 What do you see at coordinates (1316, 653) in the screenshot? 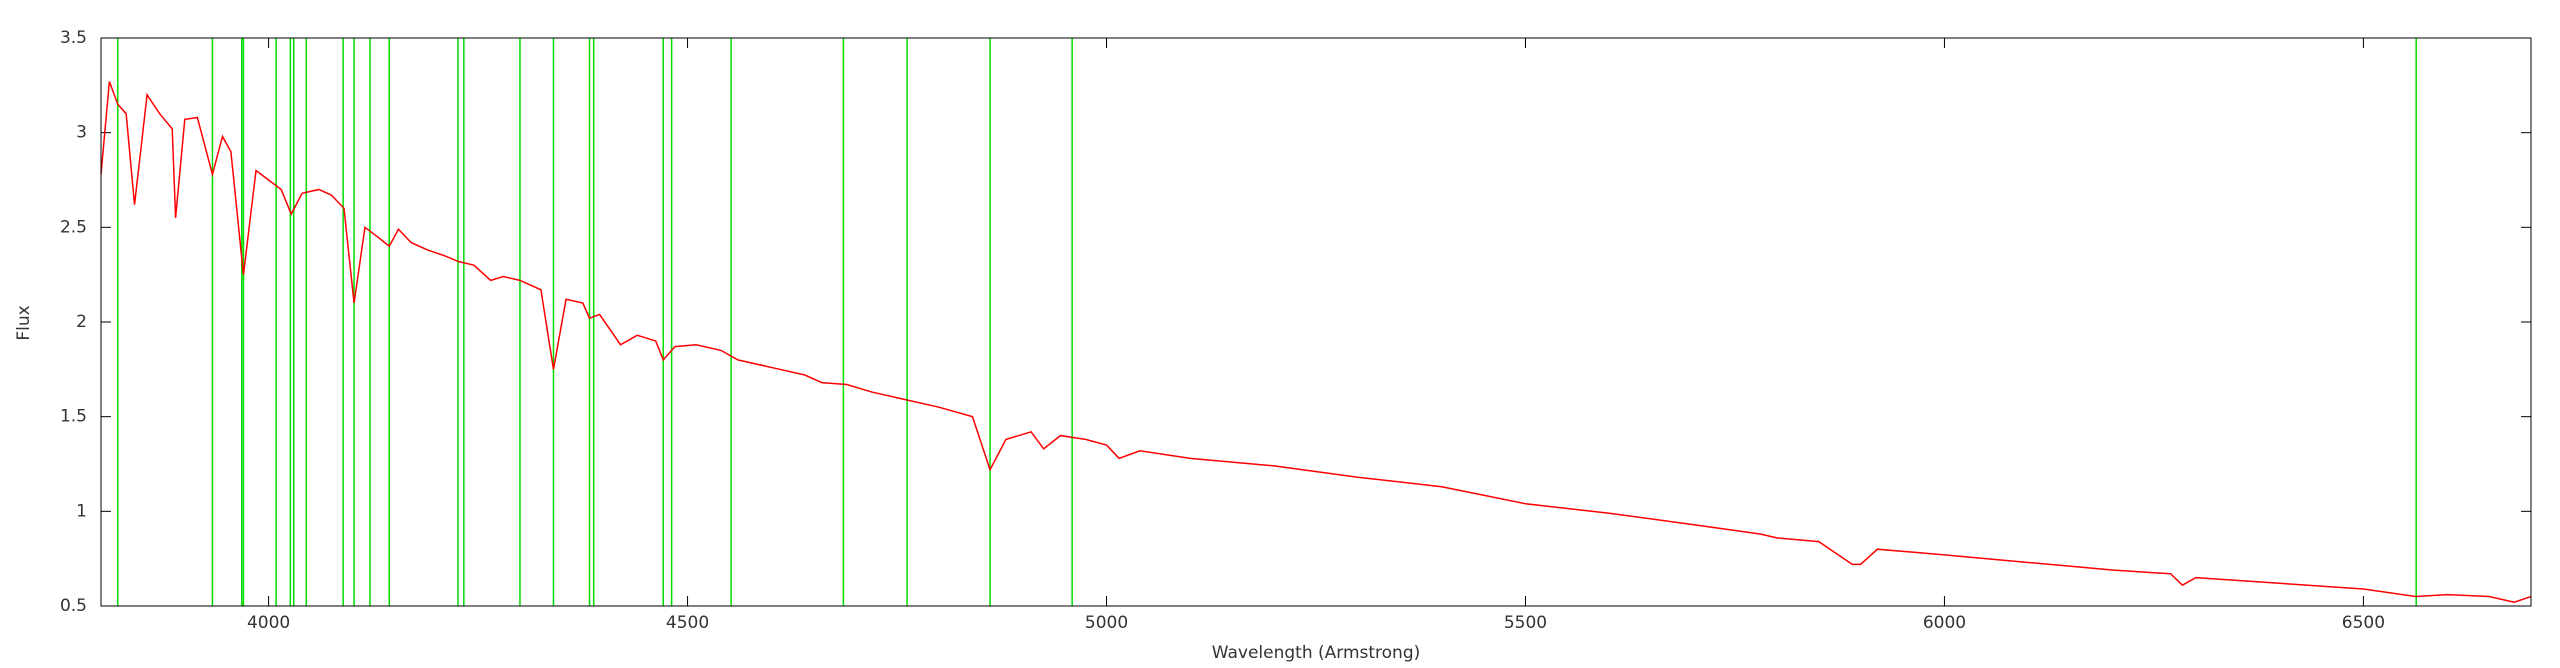
I see `x-axis-label: Wavelength (Armstrong)` at bounding box center [1316, 653].